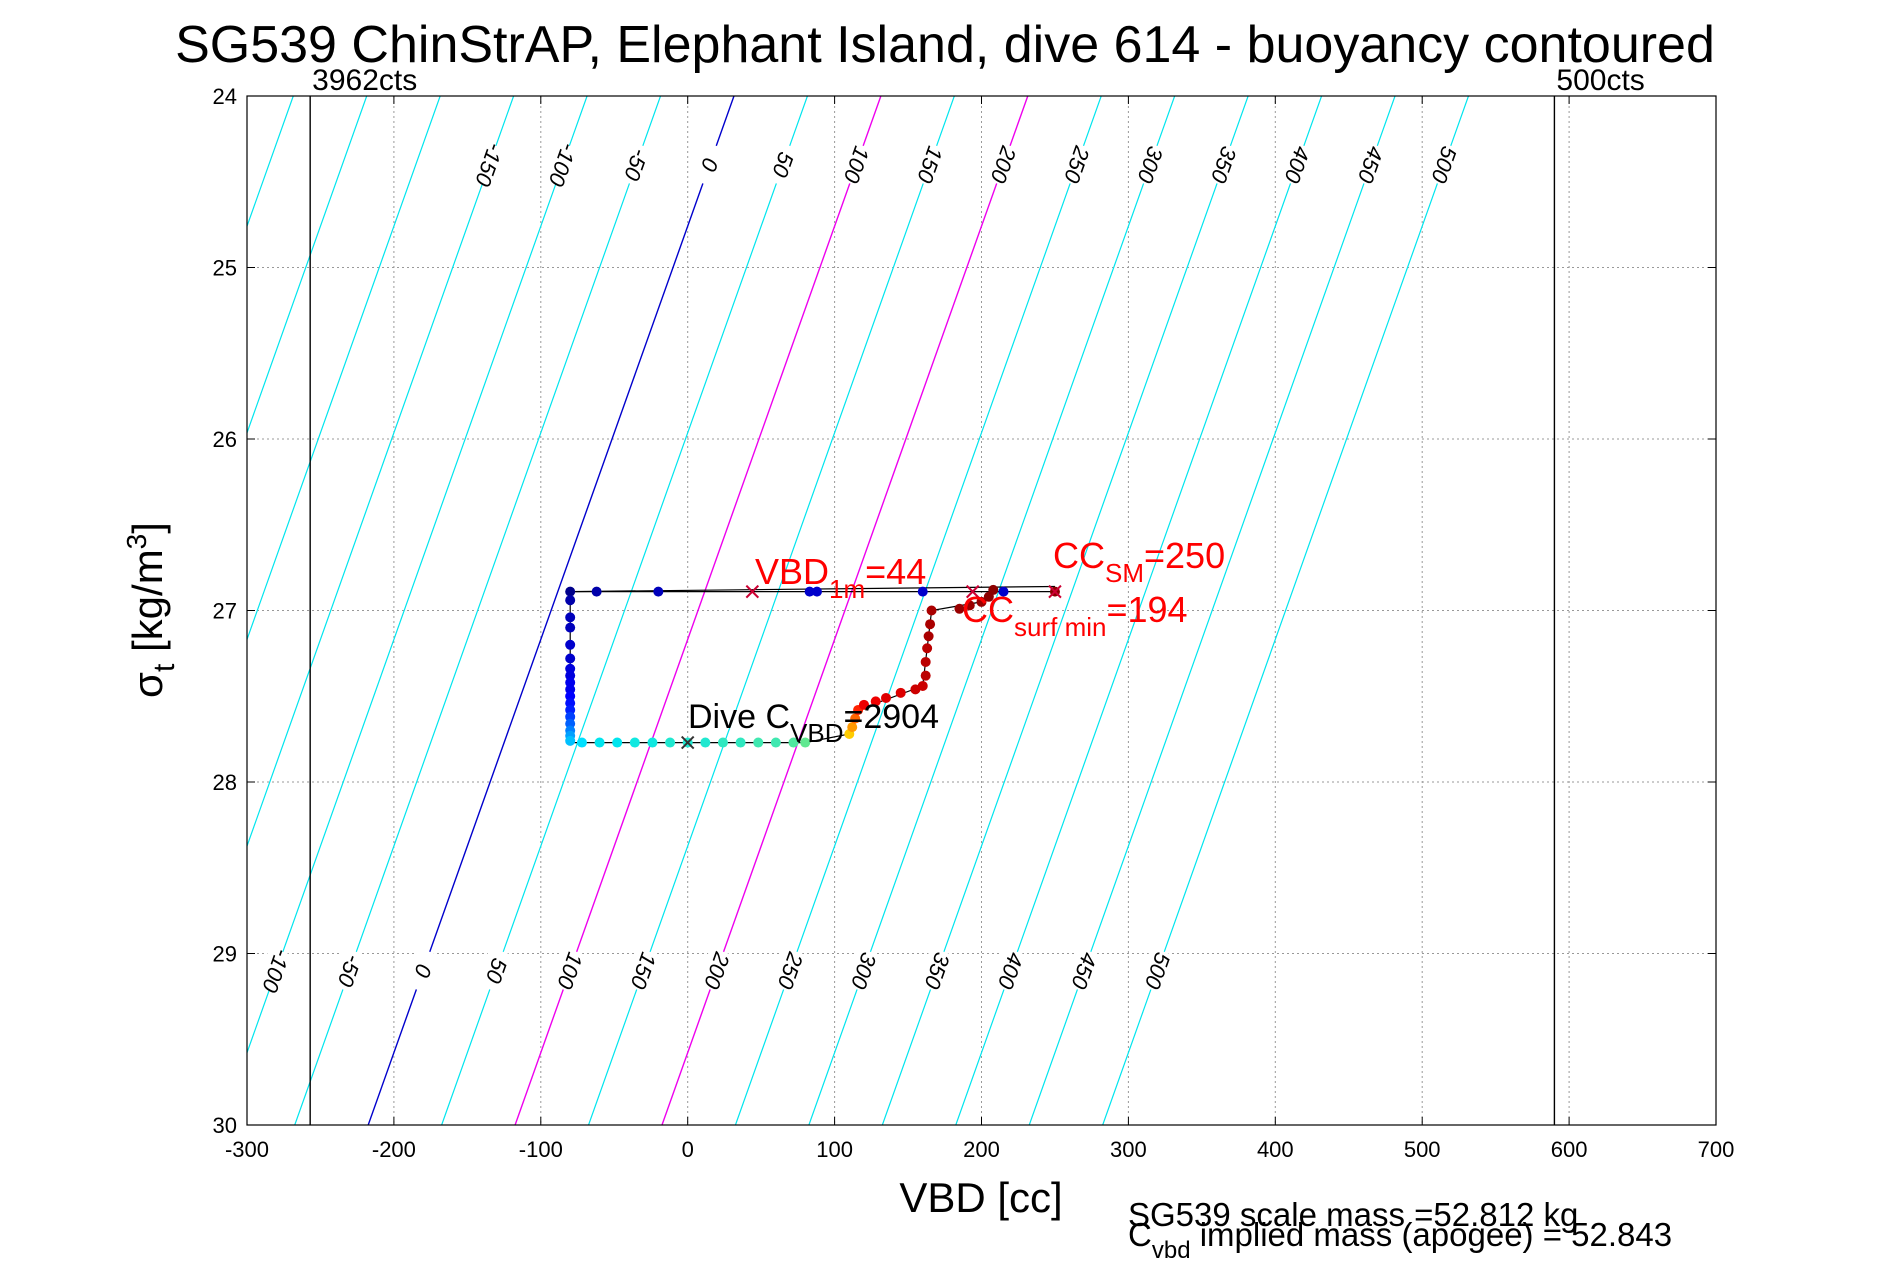  What do you see at coordinates (980, 1197) in the screenshot?
I see `x-axis-label: VBD [cc]` at bounding box center [980, 1197].